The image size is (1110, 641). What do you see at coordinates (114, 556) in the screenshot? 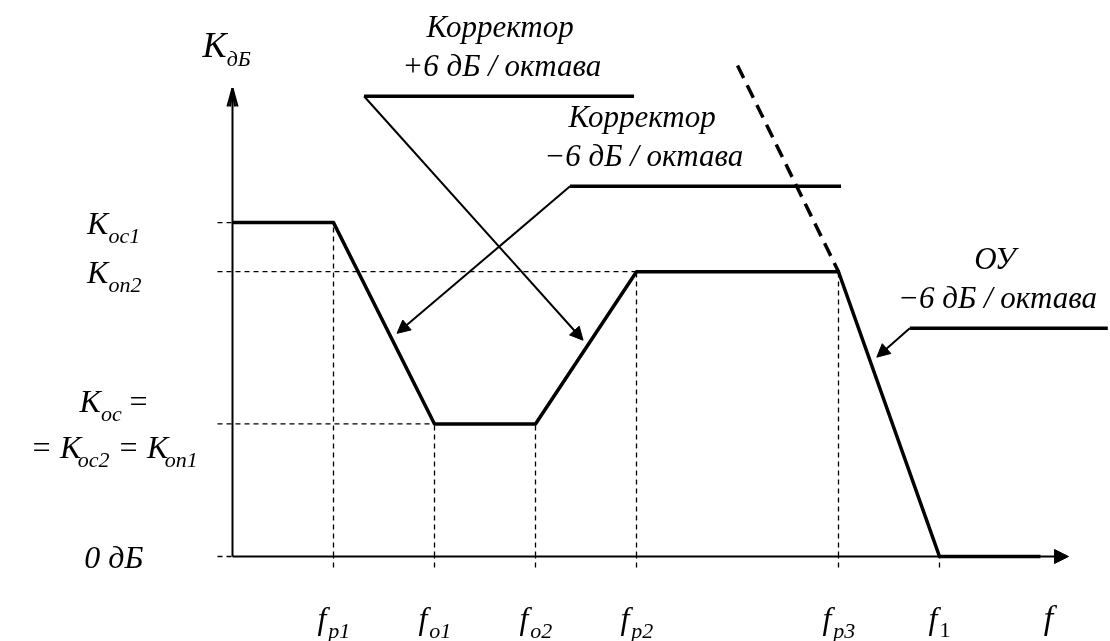
I see `text: 0 дБ` at bounding box center [114, 556].